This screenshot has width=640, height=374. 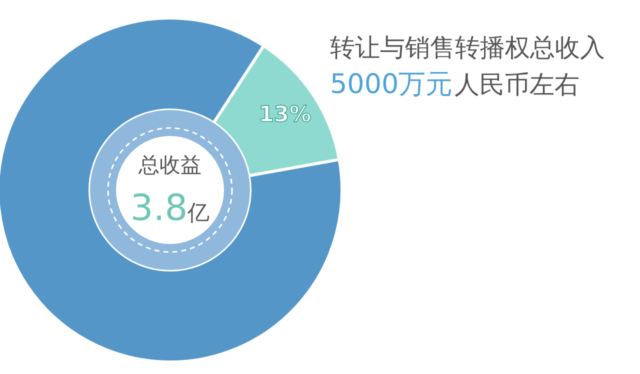 What do you see at coordinates (170, 208) in the screenshot?
I see `text: 3.8亿` at bounding box center [170, 208].